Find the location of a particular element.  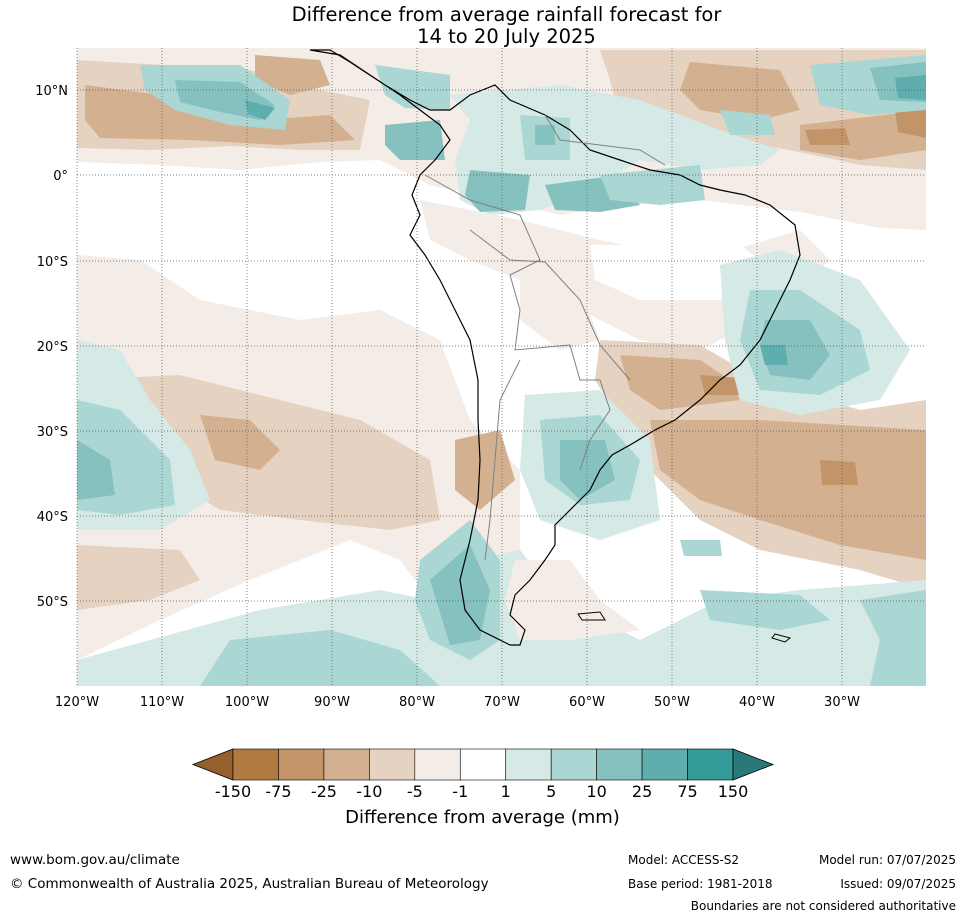

lat-label: 10°S is located at coordinates (52, 262).